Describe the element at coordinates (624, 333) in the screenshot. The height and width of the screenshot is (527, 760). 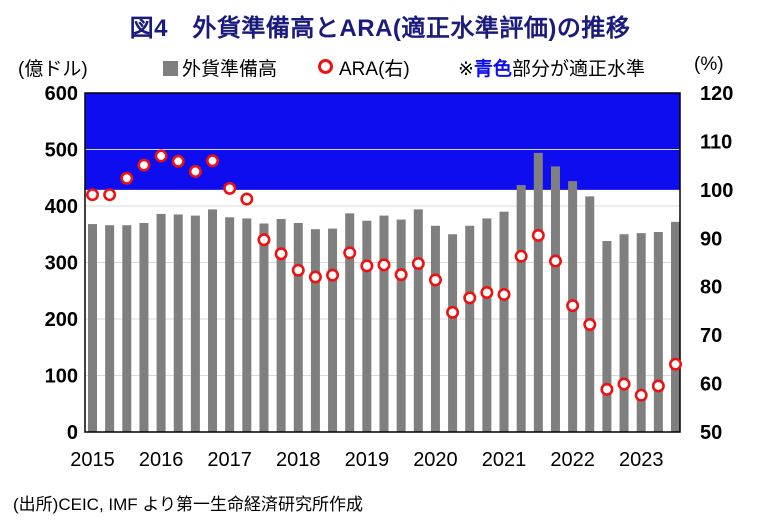
I see `bar-2022Q4` at that location.